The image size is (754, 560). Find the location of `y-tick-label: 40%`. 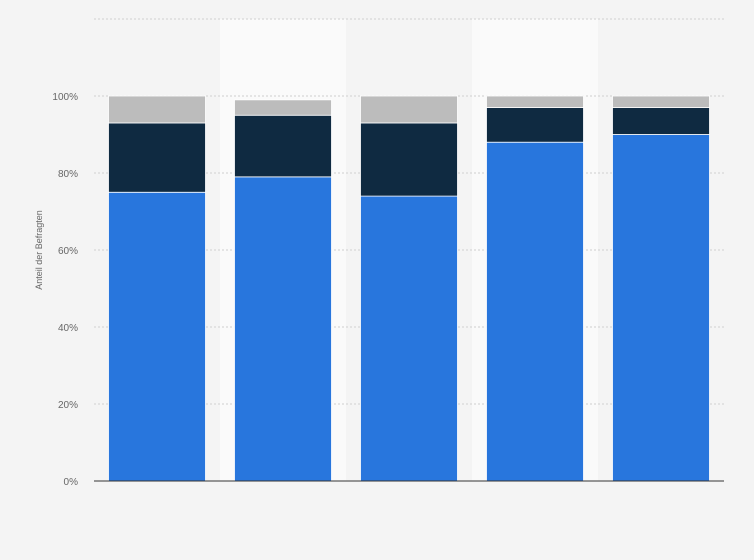

y-tick-label: 40% is located at coordinates (68, 328).